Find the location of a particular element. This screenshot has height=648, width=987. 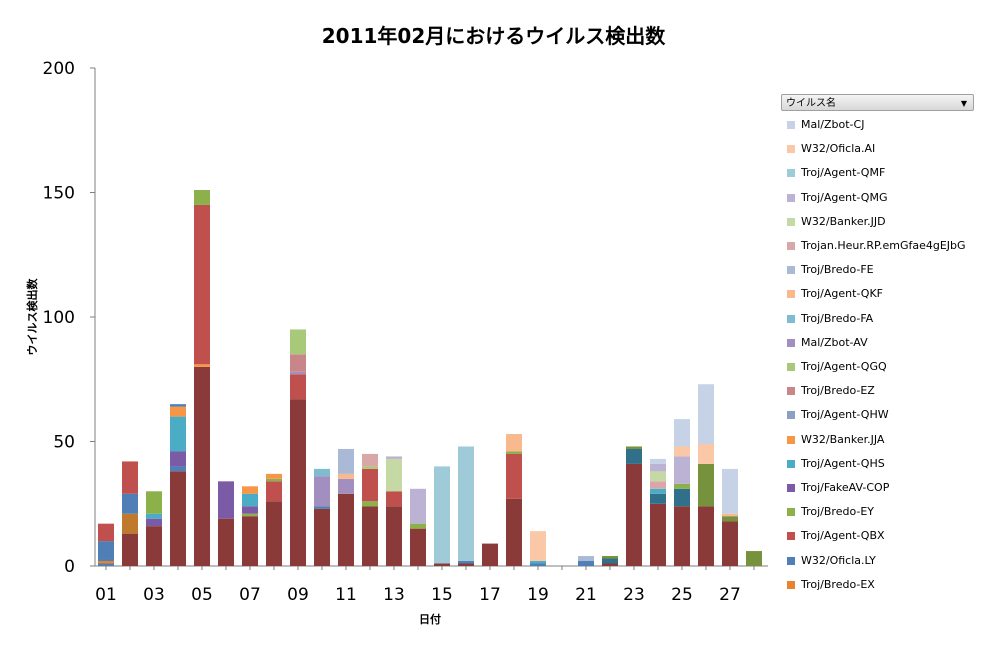

legend-label: Mal/Zbot-CJ is located at coordinates (833, 124).